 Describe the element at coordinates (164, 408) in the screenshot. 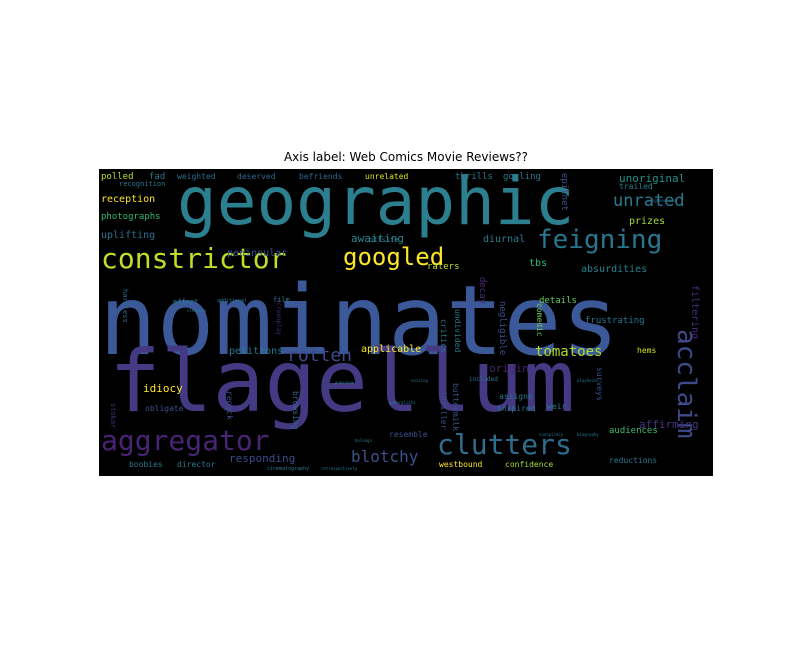

I see `word-obligate: obligate` at that location.